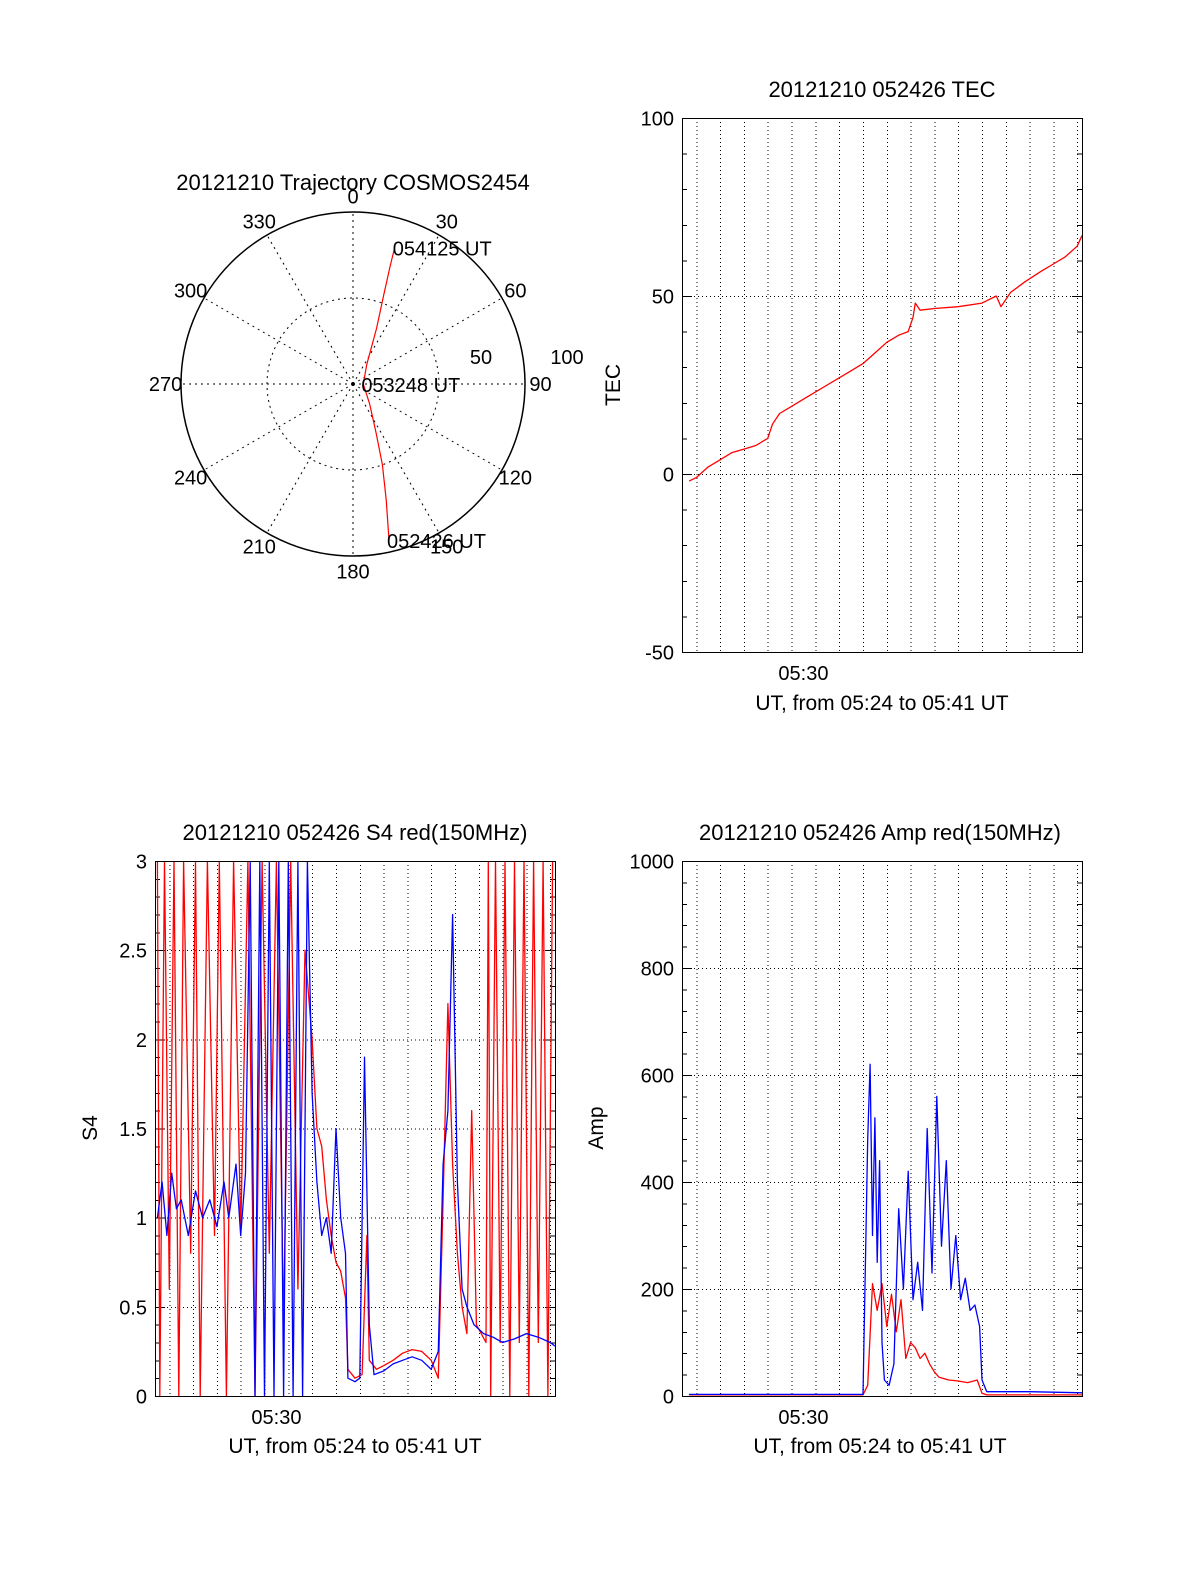 The width and height of the screenshot is (1200, 1575). What do you see at coordinates (259, 547) in the screenshot?
I see `polar-angle-tick: 210` at bounding box center [259, 547].